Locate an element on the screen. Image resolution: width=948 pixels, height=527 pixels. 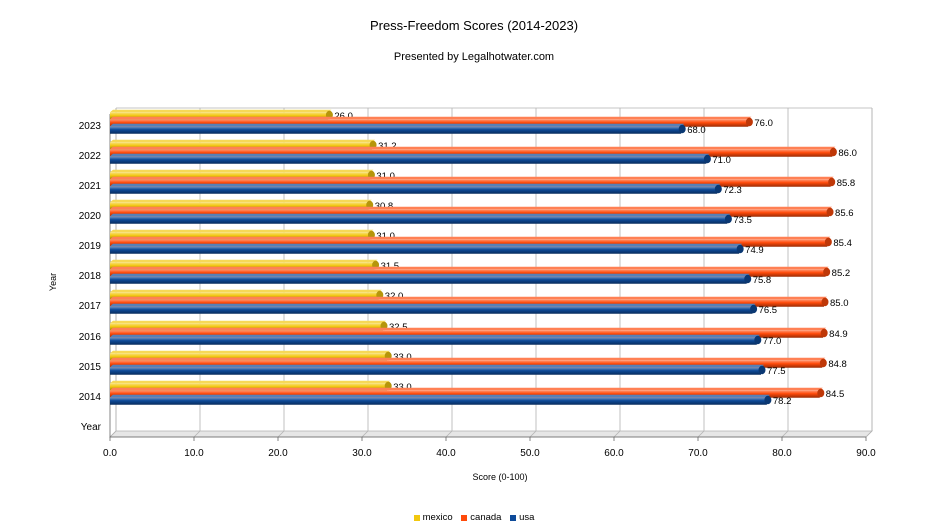
data-label-canada: 86.0 is located at coordinates (847, 153).